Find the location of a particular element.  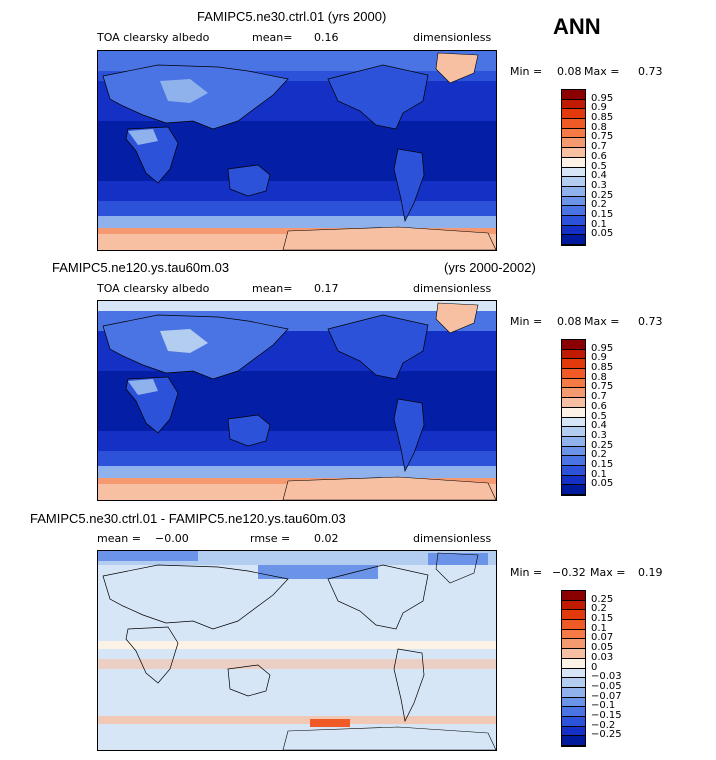

colorbar-tick-label: −0.05 is located at coordinates (606, 686).